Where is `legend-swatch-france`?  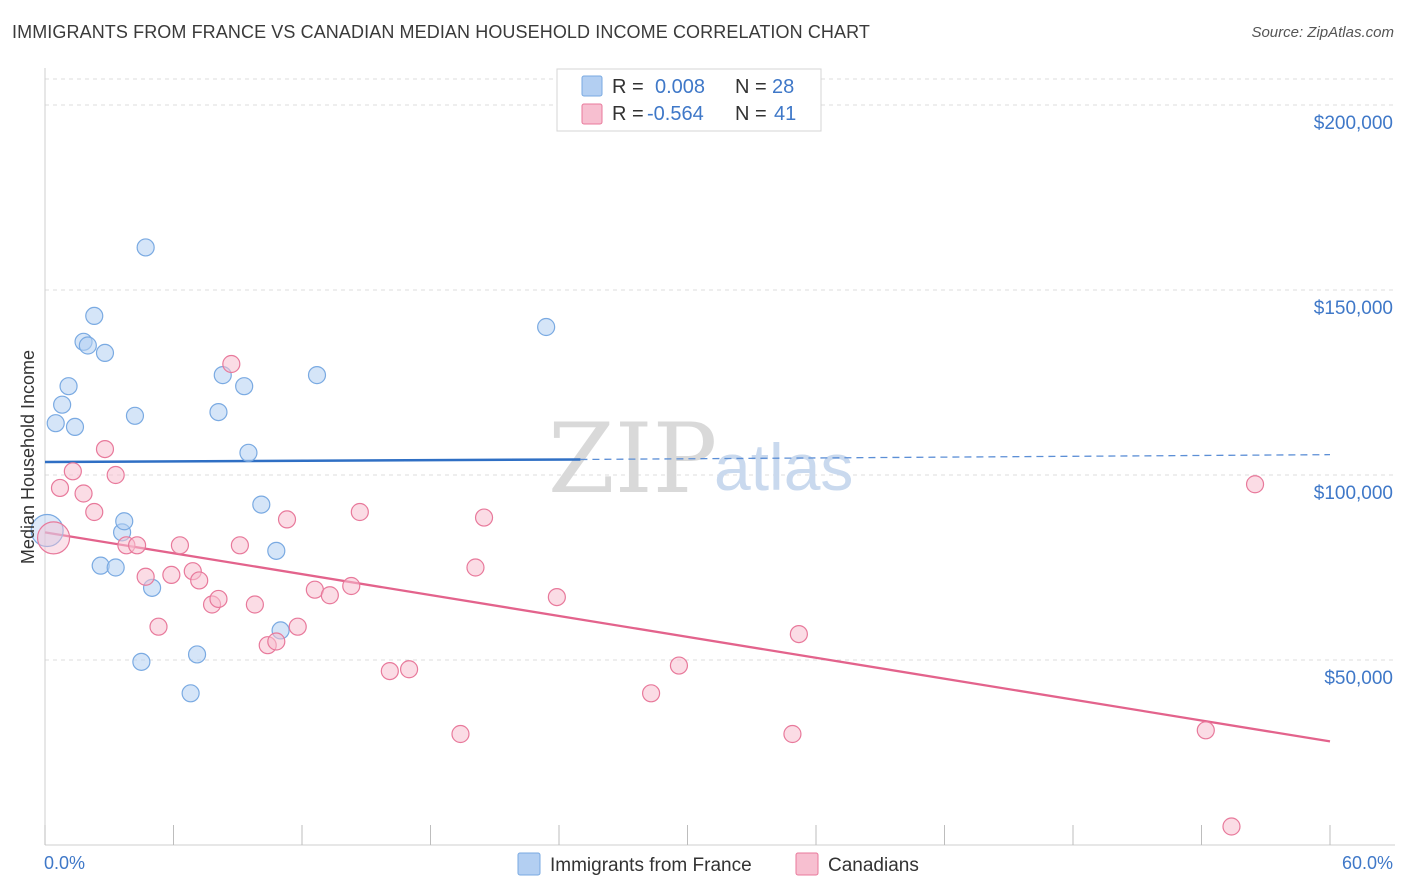 legend-swatch-france is located at coordinates (592, 86).